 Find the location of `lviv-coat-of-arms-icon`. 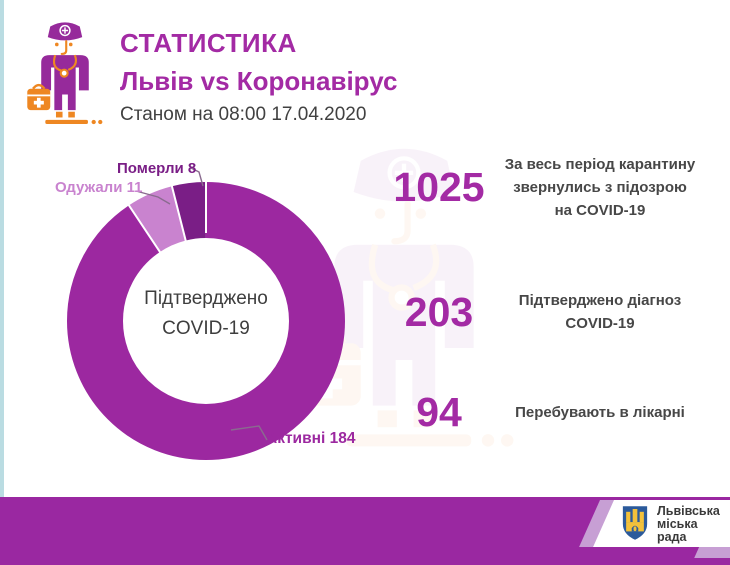

lviv-coat-of-arms-icon is located at coordinates (635, 523).